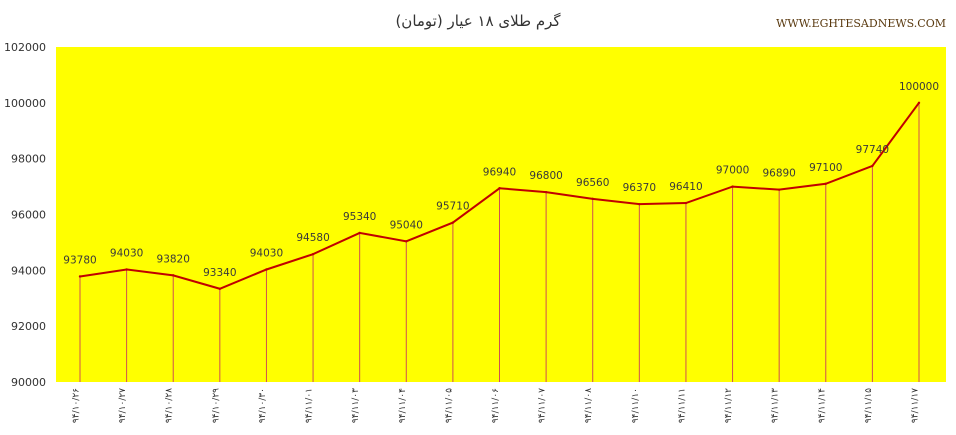 The height and width of the screenshot is (435, 956). I want to click on x-tick-label: ۹۴/۱۱/۱۰, so click(636, 405).